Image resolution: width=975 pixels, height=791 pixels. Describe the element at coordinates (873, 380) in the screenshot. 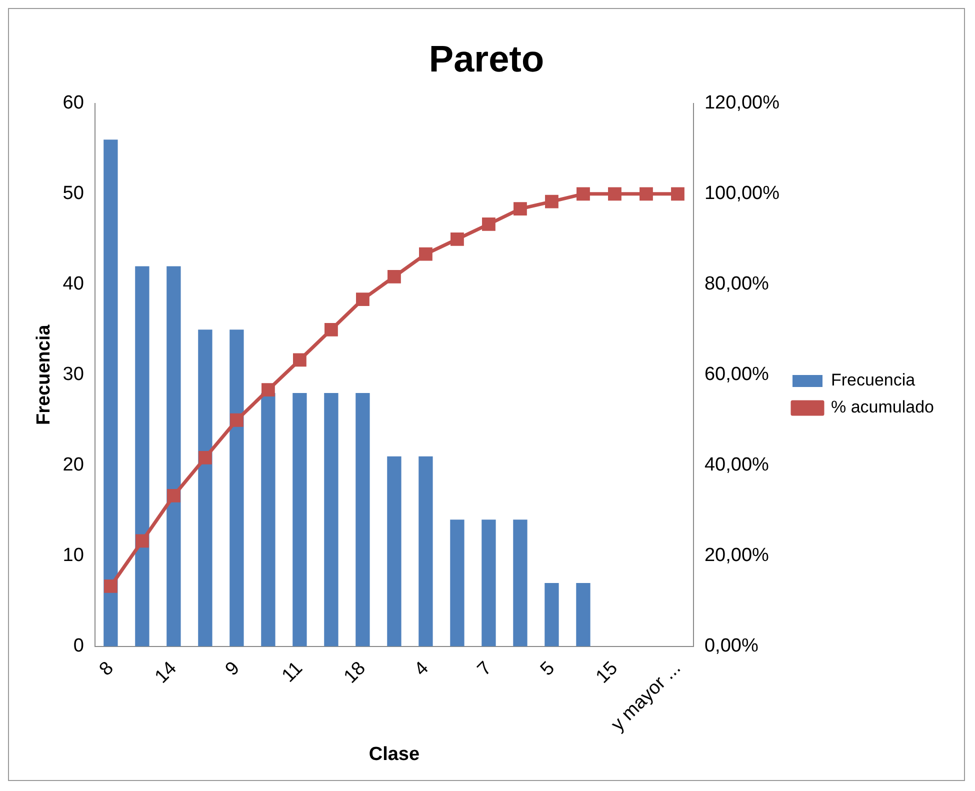

I see `legend-label: Frecuencia` at that location.